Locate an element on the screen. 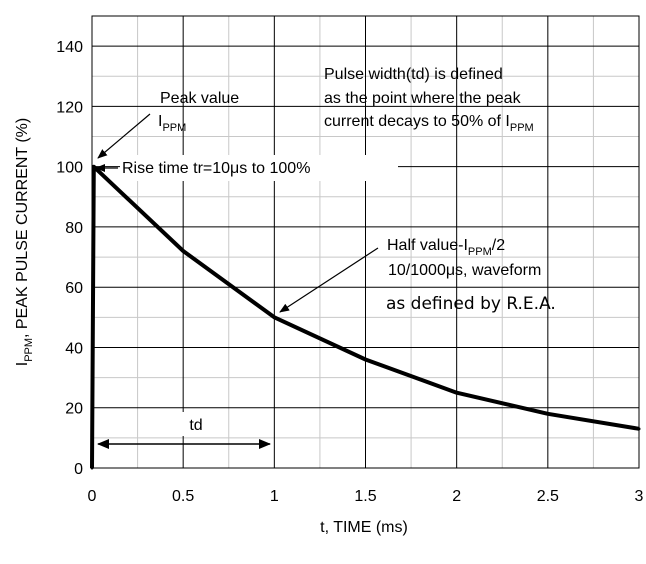  annotation-peak-line1: Peak value is located at coordinates (199, 98).